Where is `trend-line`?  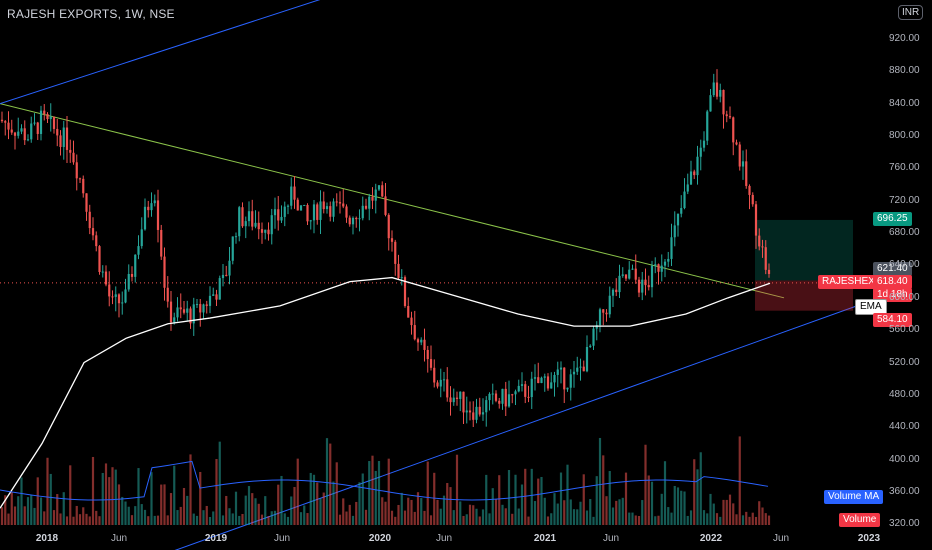 trend-line is located at coordinates (160, 52).